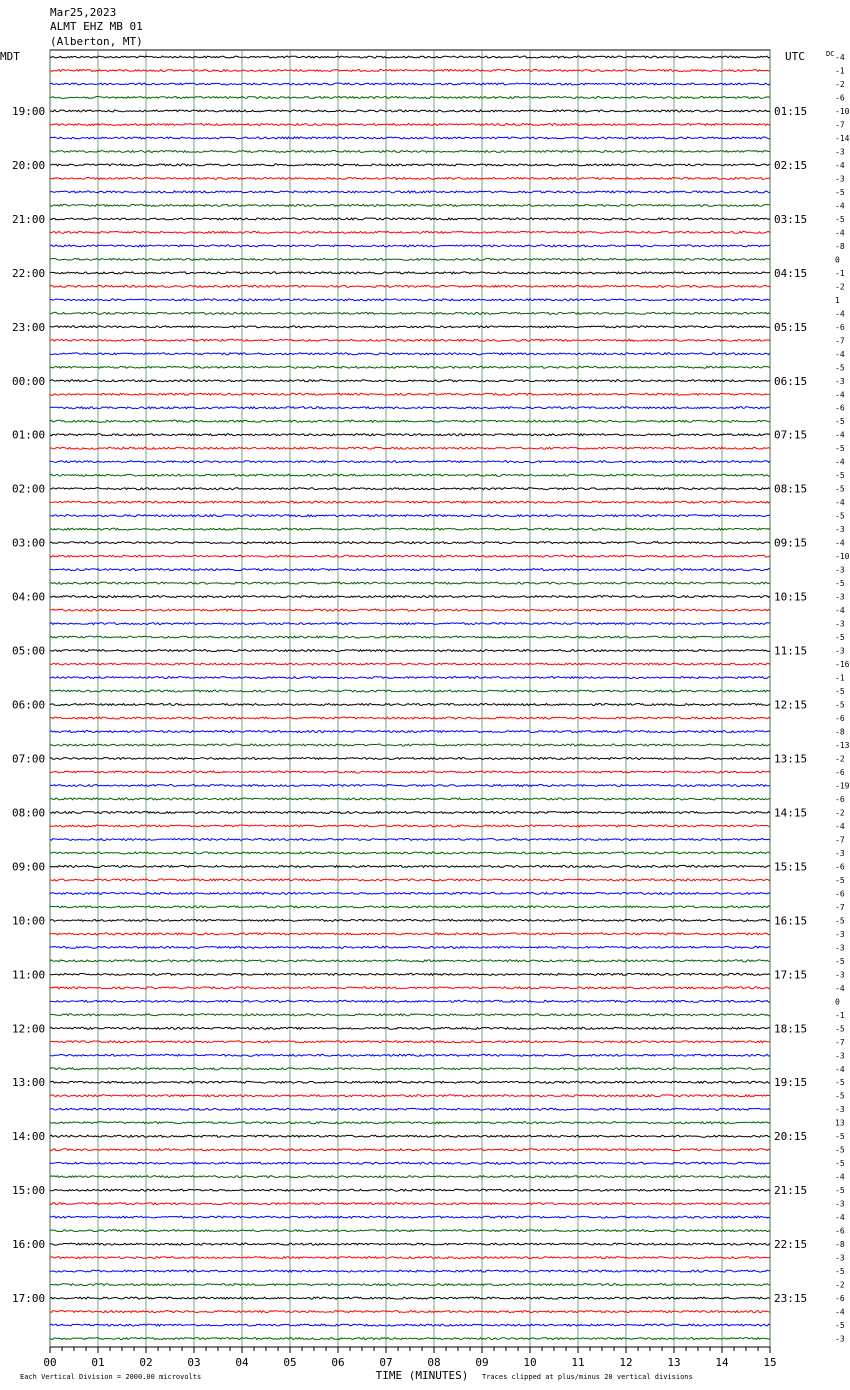 This screenshot has height=1390, width=850. What do you see at coordinates (790, 920) in the screenshot?
I see `utc-label: 16:15` at bounding box center [790, 920].